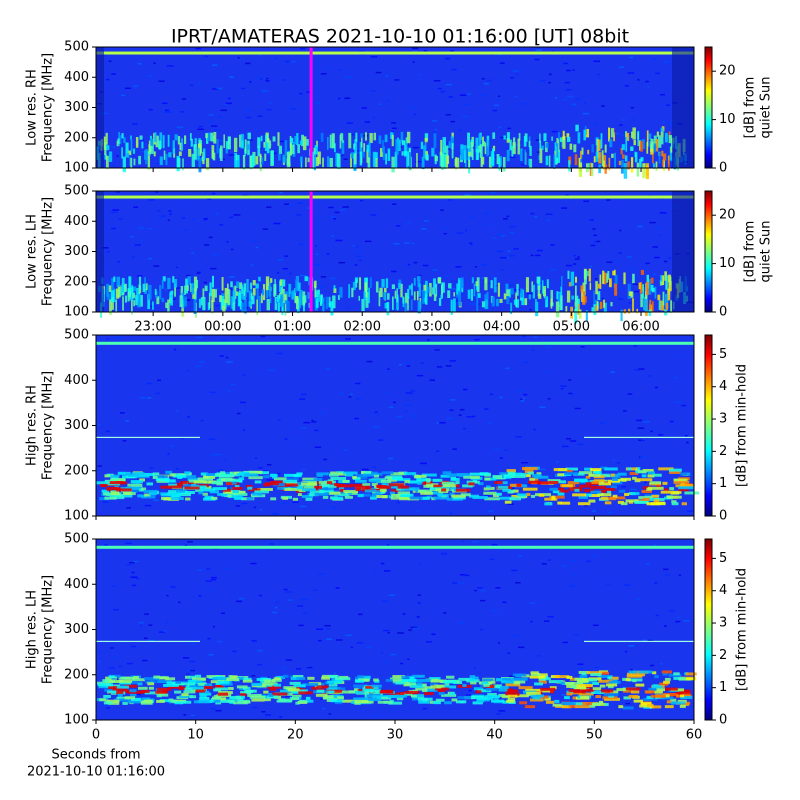 The image size is (800, 800). What do you see at coordinates (76, 584) in the screenshot?
I see `y-tick-label: 400` at bounding box center [76, 584].